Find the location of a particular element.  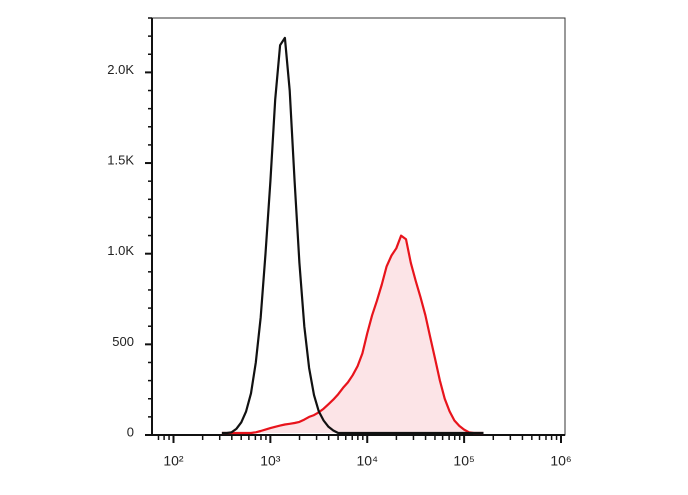

x-tick-label: 10³ is located at coordinates (270, 461).